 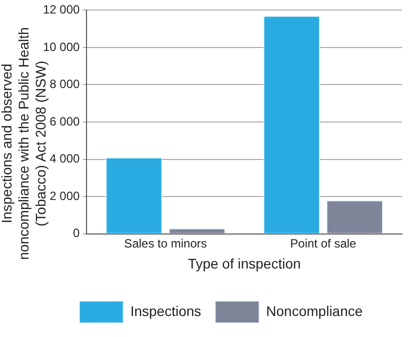 What do you see at coordinates (65, 84) in the screenshot?
I see `y-tick-label: 8 000` at bounding box center [65, 84].